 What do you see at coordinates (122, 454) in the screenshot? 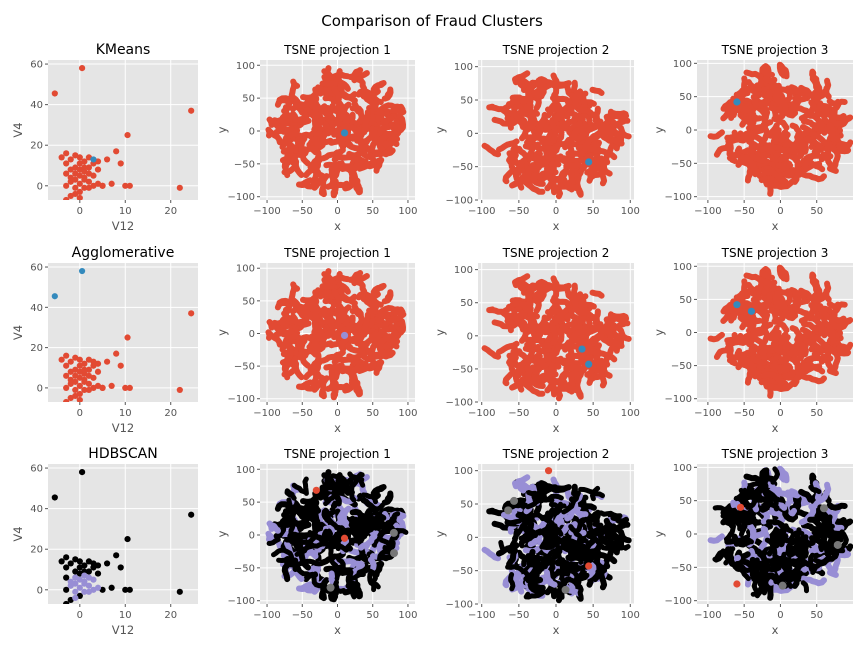
I see `subplot-title: HDBSCAN` at bounding box center [122, 454].